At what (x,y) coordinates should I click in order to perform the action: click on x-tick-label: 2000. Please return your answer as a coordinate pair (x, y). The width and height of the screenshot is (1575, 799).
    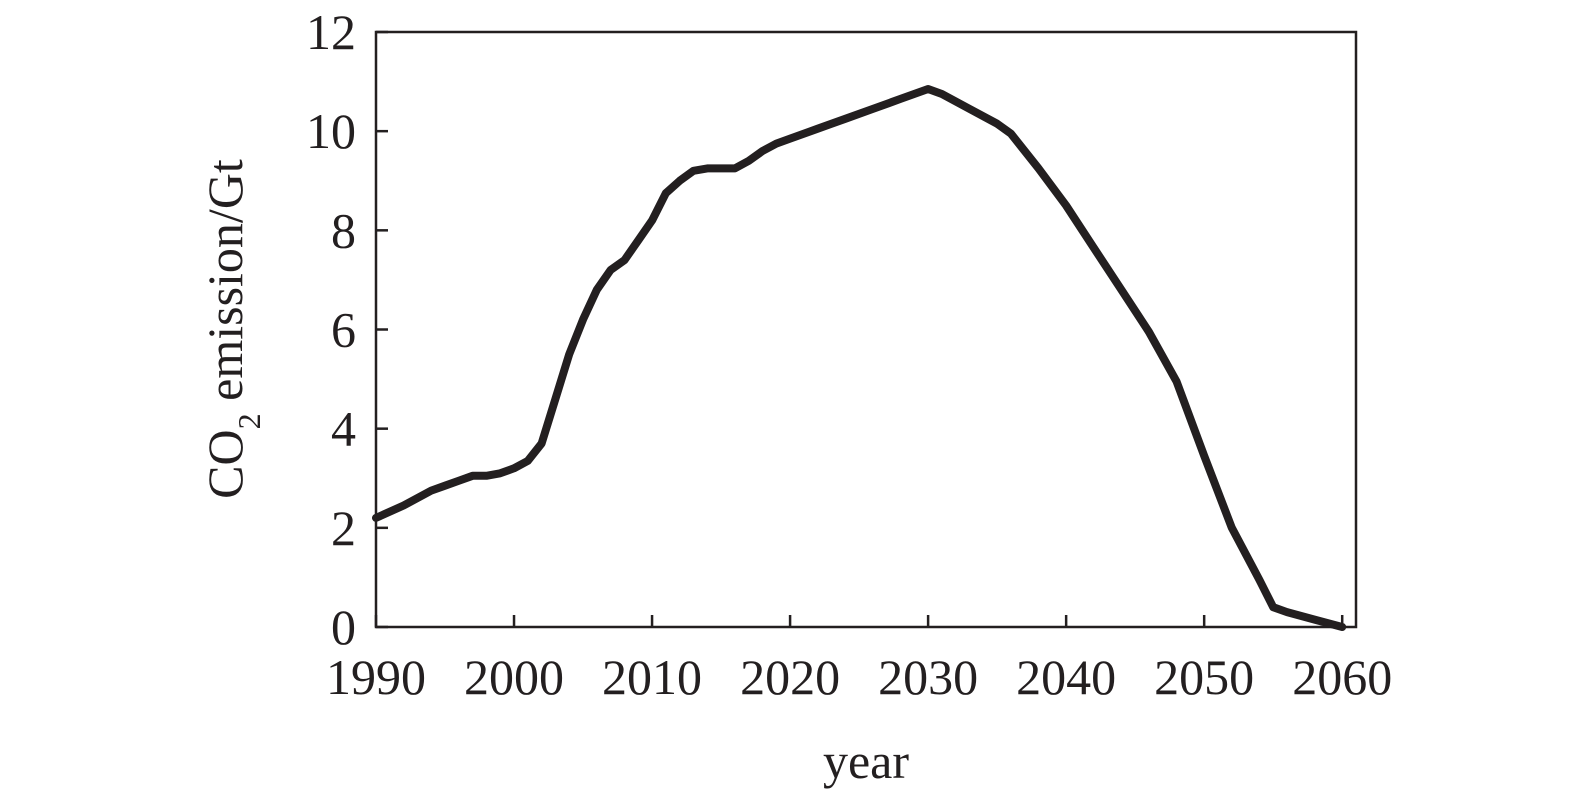
    Looking at the image, I should click on (514, 677).